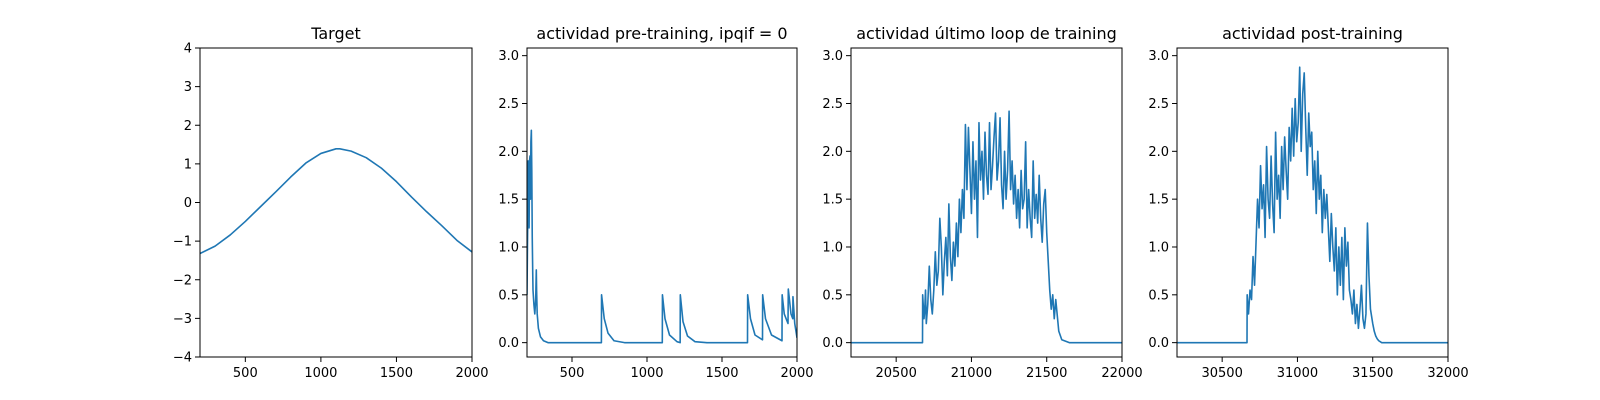 Image resolution: width=1600 pixels, height=400 pixels. Describe the element at coordinates (1312, 33) in the screenshot. I see `chart-title: actividad post-training` at that location.